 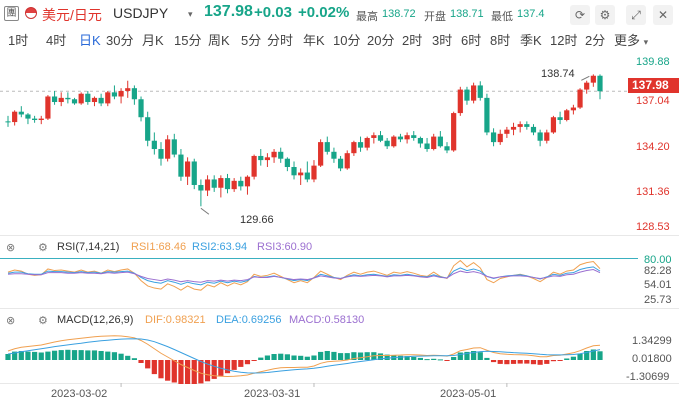 I want to click on tab-year: 年K, so click(x=314, y=40).